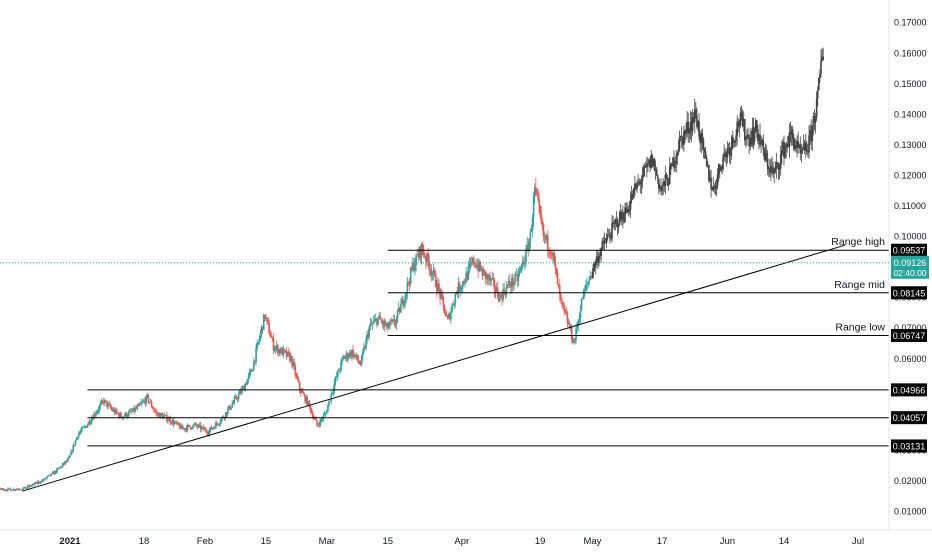  I want to click on time-tick-label: 19, so click(540, 541).